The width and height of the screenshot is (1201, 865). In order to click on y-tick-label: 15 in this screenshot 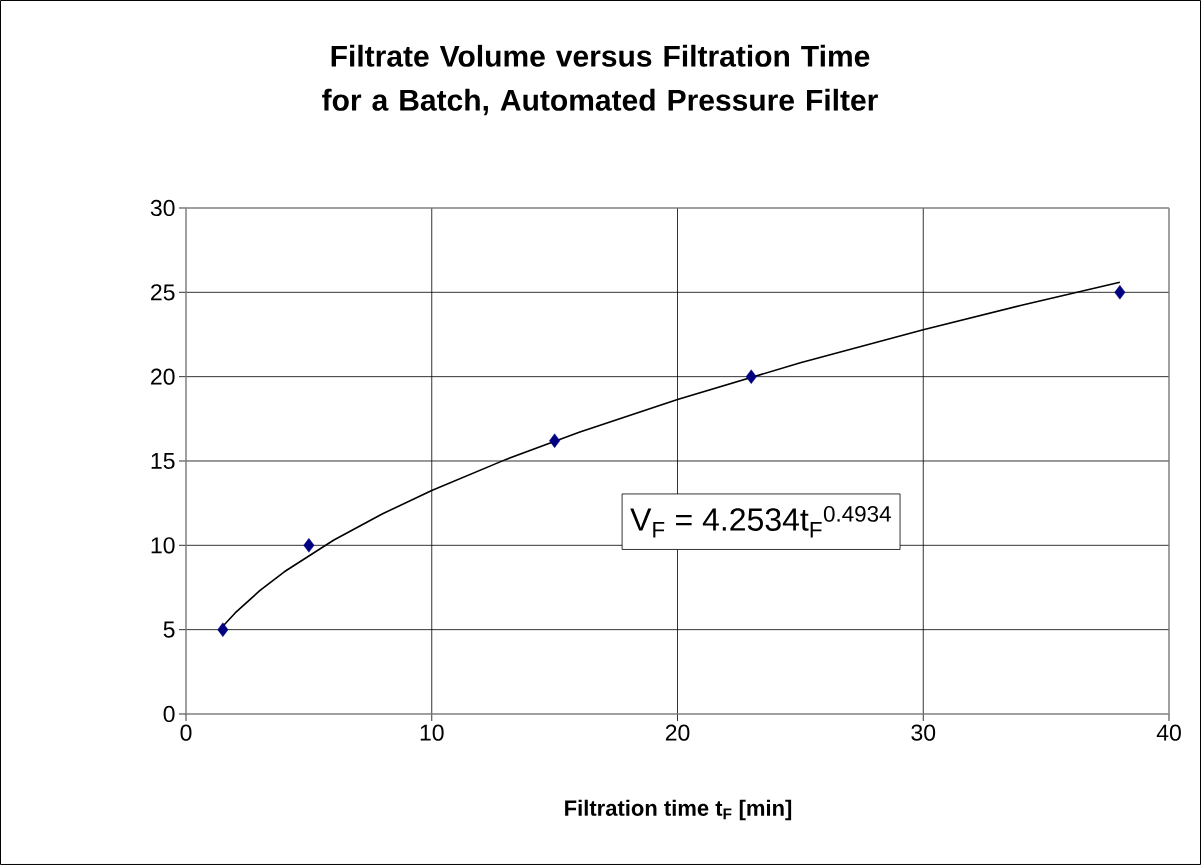, I will do `click(163, 460)`.